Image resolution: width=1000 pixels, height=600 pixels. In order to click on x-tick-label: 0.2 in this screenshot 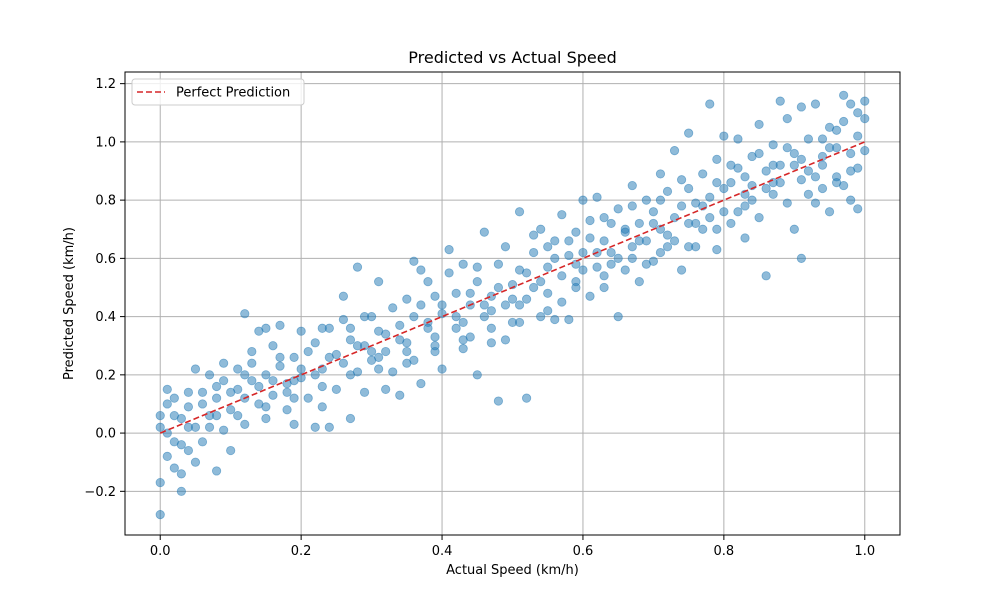, I will do `click(301, 551)`.